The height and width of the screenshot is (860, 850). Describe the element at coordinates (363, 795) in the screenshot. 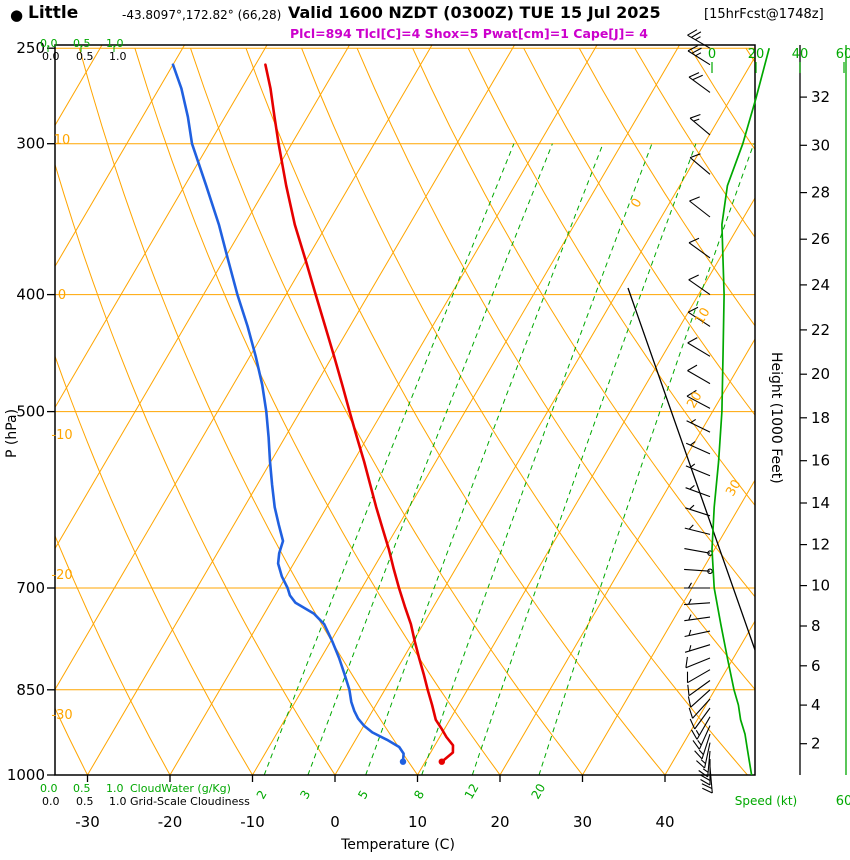

I see `svg-text: 5` at that location.